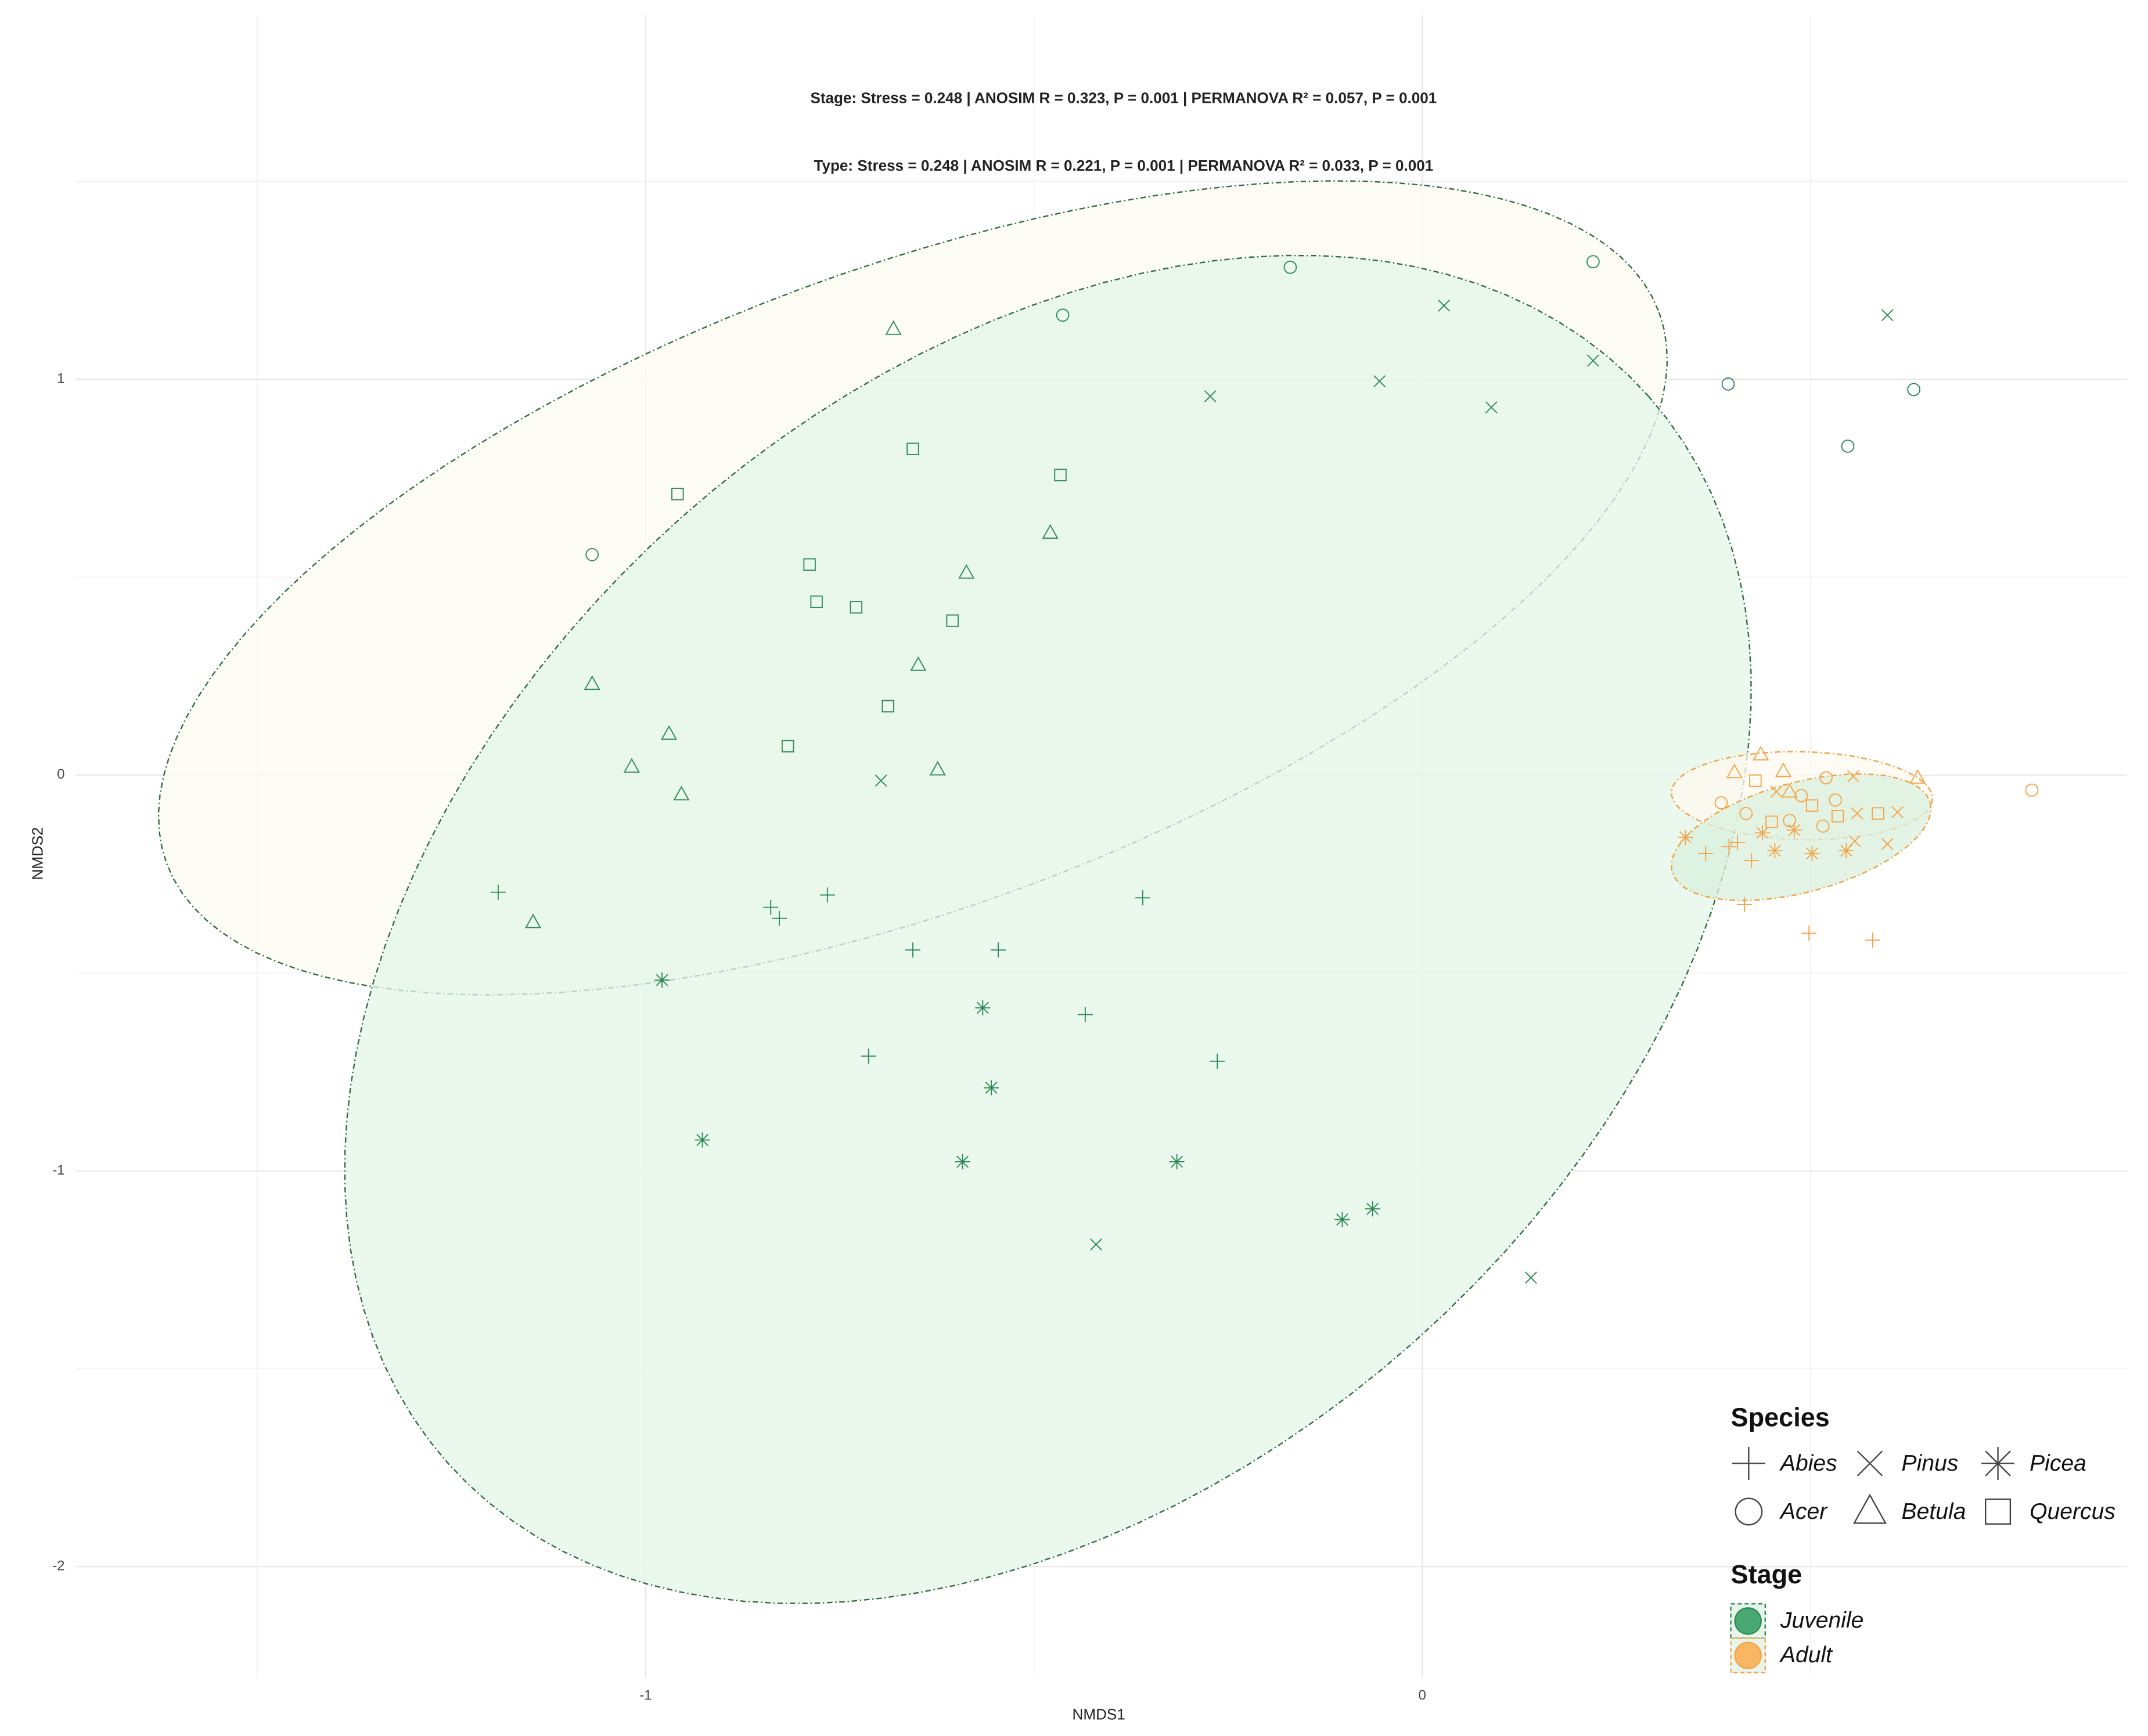  Describe the element at coordinates (1804, 1511) in the screenshot. I see `legend-label: Acer` at that location.